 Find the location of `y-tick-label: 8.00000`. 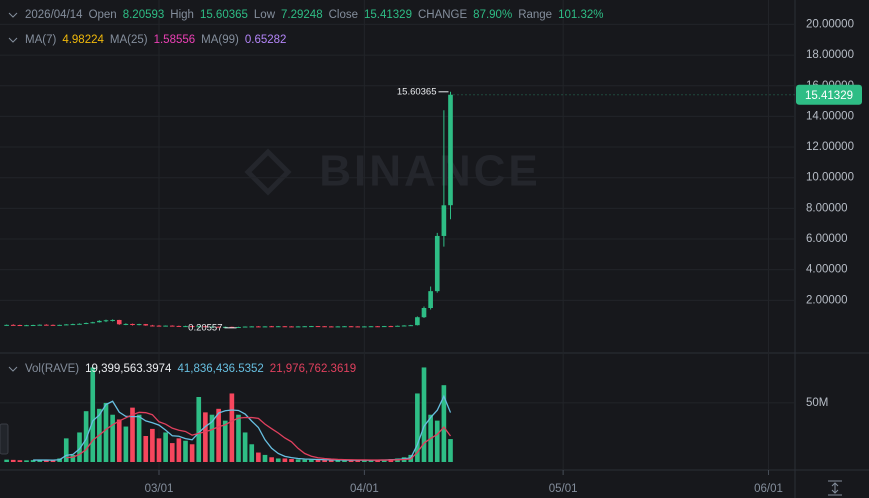

y-tick-label: 8.00000 is located at coordinates (827, 208).